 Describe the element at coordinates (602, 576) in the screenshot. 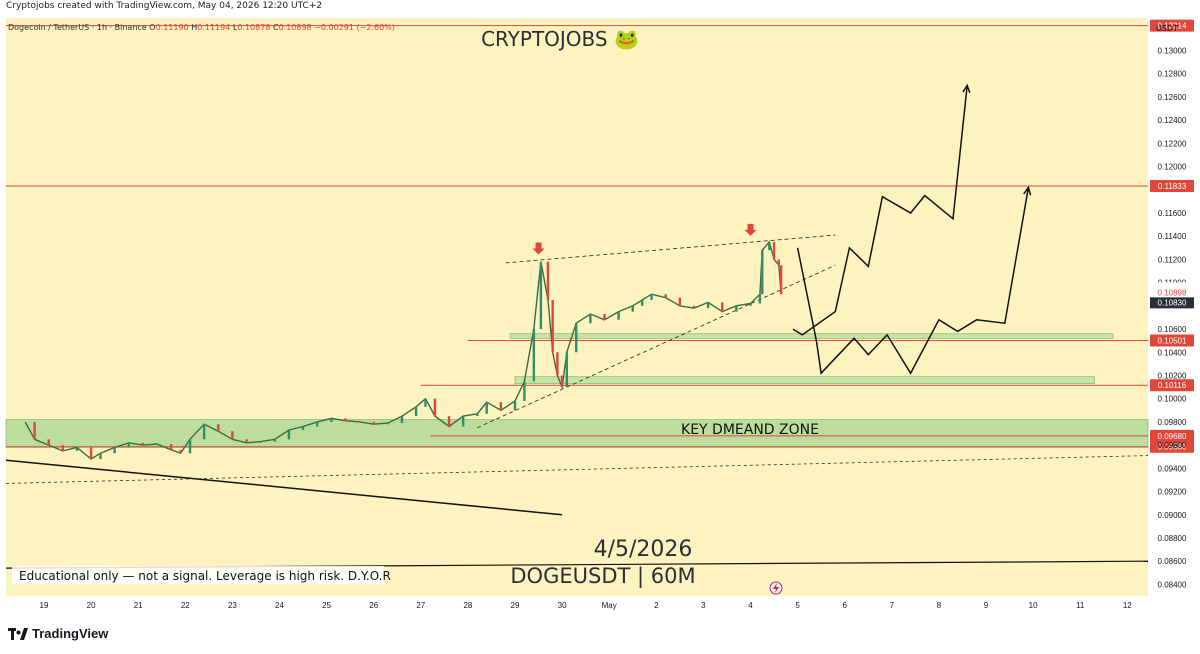

I see `annotation-pair: DOGEUSDT | 60M` at that location.